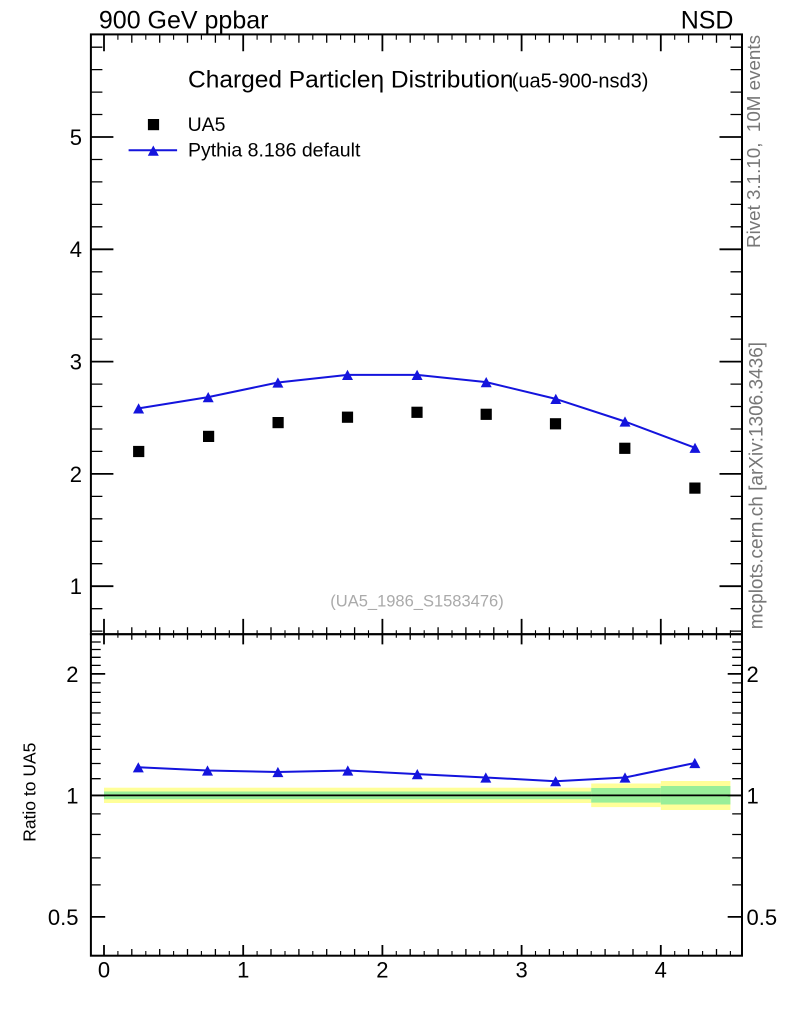  I want to click on svg-text: (ua5-900-nsd3), so click(580, 82).